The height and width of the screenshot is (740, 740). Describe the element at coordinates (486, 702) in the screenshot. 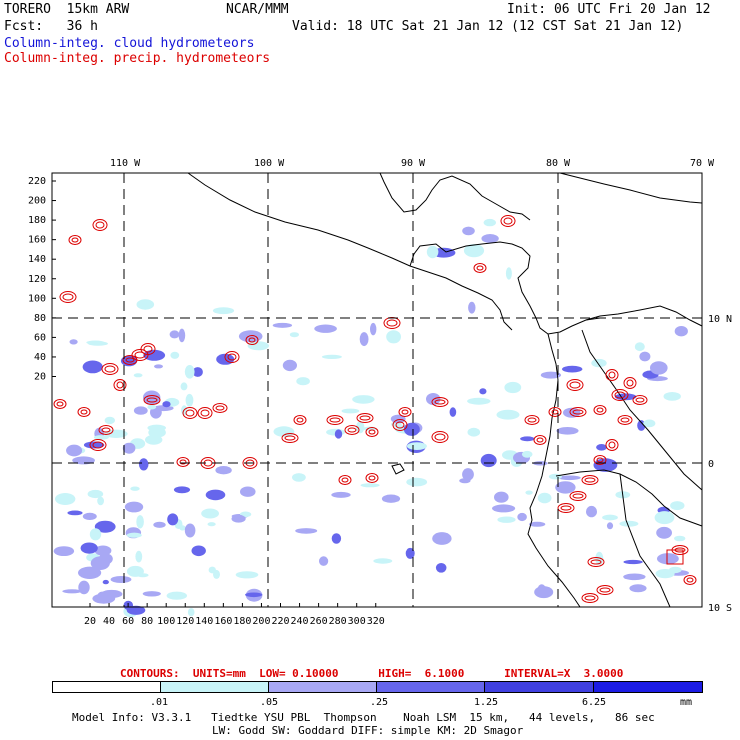

I see `colorbar-tick-125: 1.25` at that location.